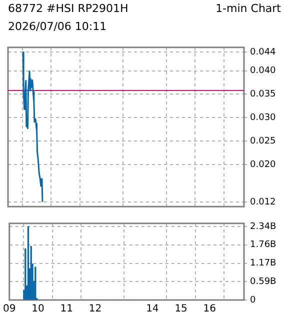 The height and width of the screenshot is (318, 285). Describe the element at coordinates (263, 71) in the screenshot. I see `y-tick-label: 0.040` at that location.